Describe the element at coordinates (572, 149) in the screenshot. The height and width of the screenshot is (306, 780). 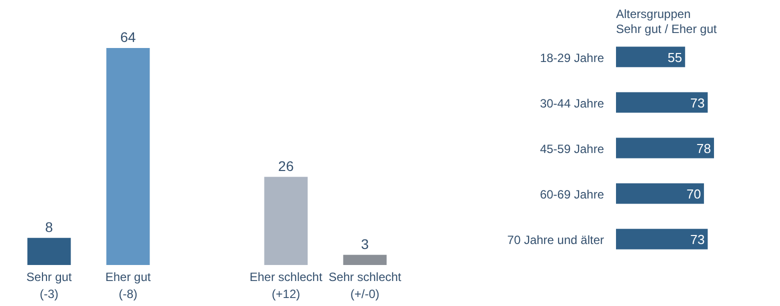
I see `y-tick-label: 45-59 Jahre` at that location.